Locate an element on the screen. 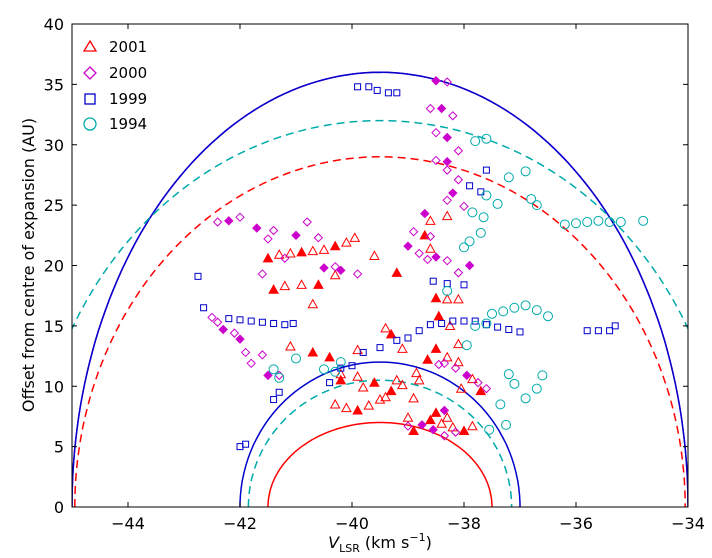 This screenshot has width=712, height=558. legend-item-2000: 2000 is located at coordinates (115, 73).